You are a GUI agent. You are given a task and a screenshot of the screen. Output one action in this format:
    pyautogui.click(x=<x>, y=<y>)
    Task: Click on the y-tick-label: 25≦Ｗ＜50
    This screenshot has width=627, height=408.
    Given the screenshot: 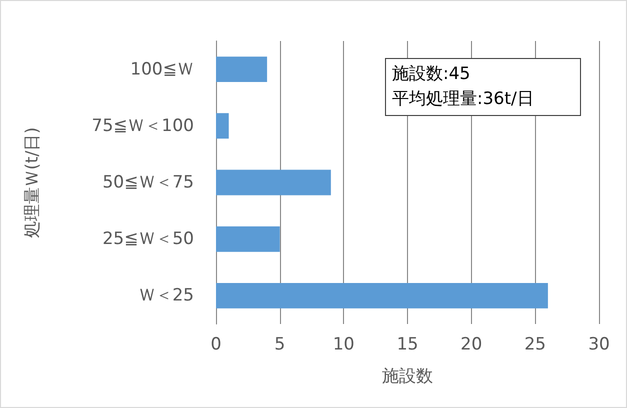 What is the action you would take?
    pyautogui.click(x=148, y=239)
    